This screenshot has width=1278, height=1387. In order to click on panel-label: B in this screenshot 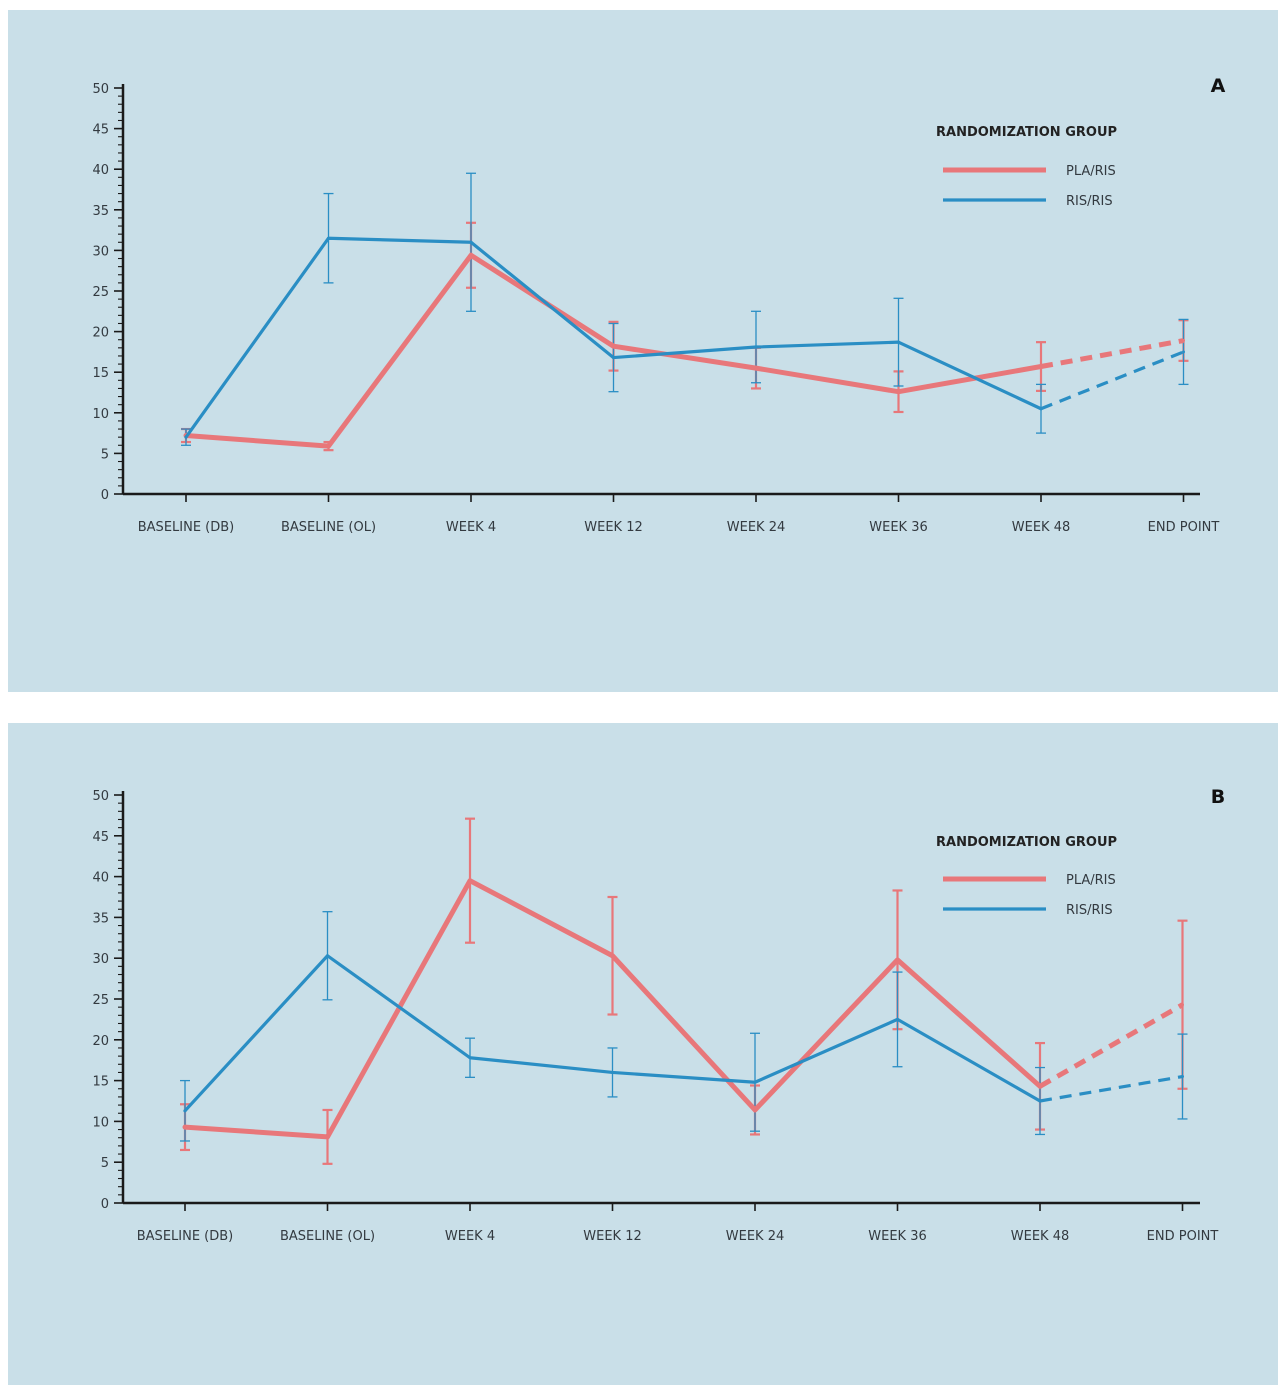, I will do `click(1218, 797)`.